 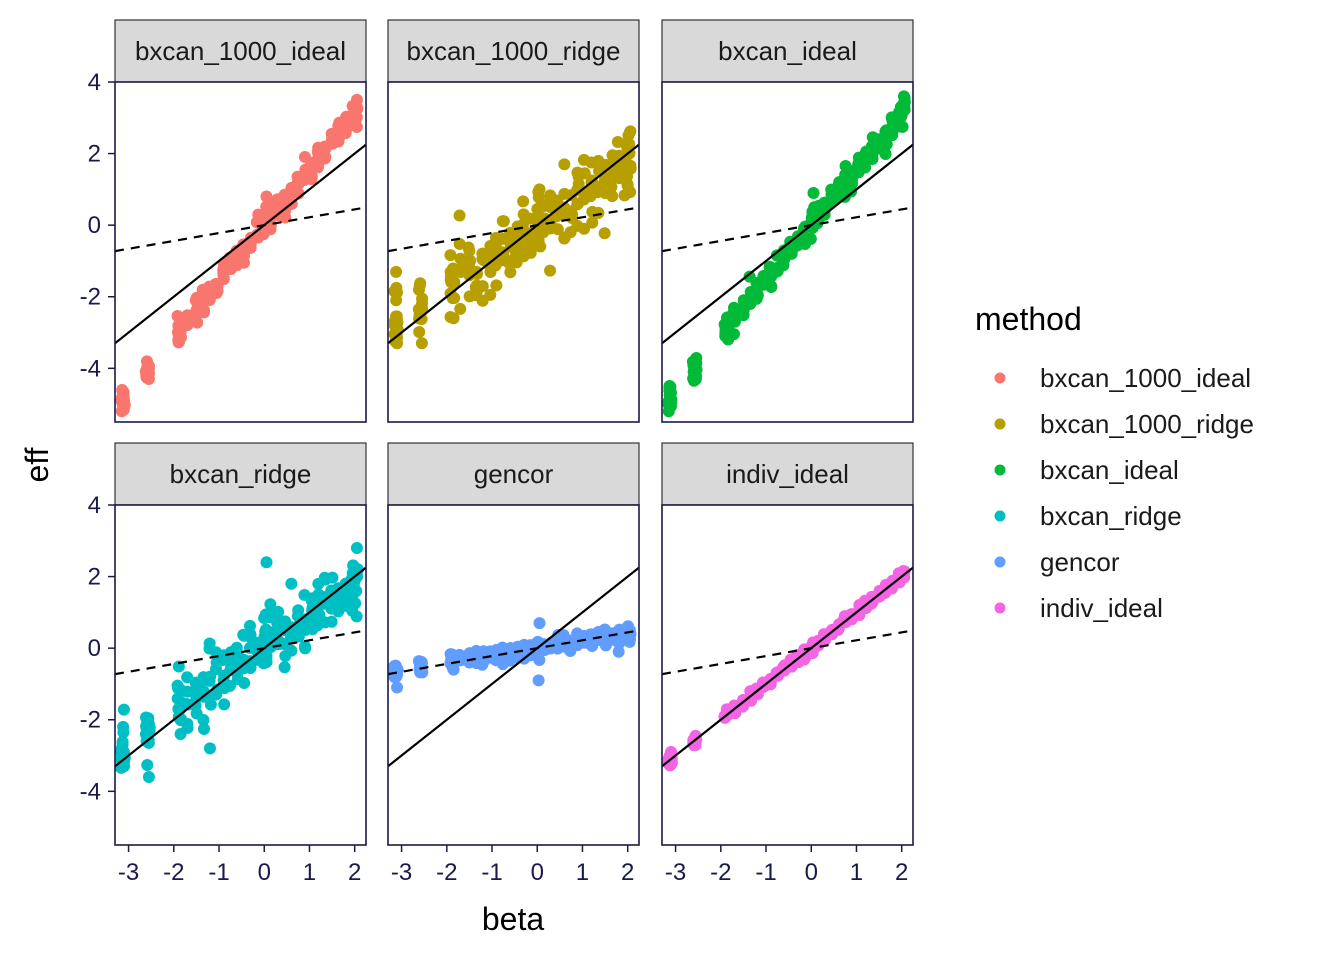 What do you see at coordinates (1101, 608) in the screenshot?
I see `legend-label: indiv_ideal` at bounding box center [1101, 608].